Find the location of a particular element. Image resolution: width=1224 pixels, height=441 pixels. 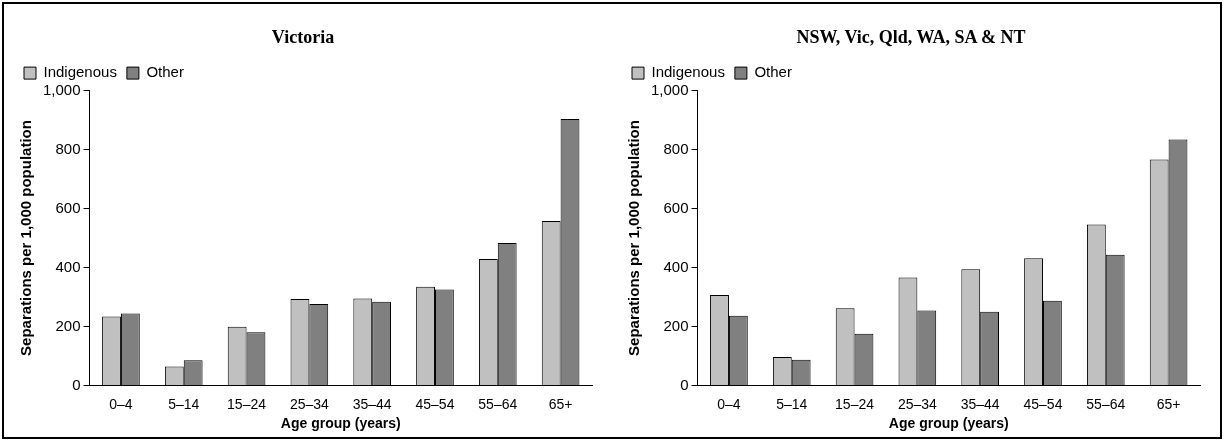

chart-title: Victoria is located at coordinates (303, 37).